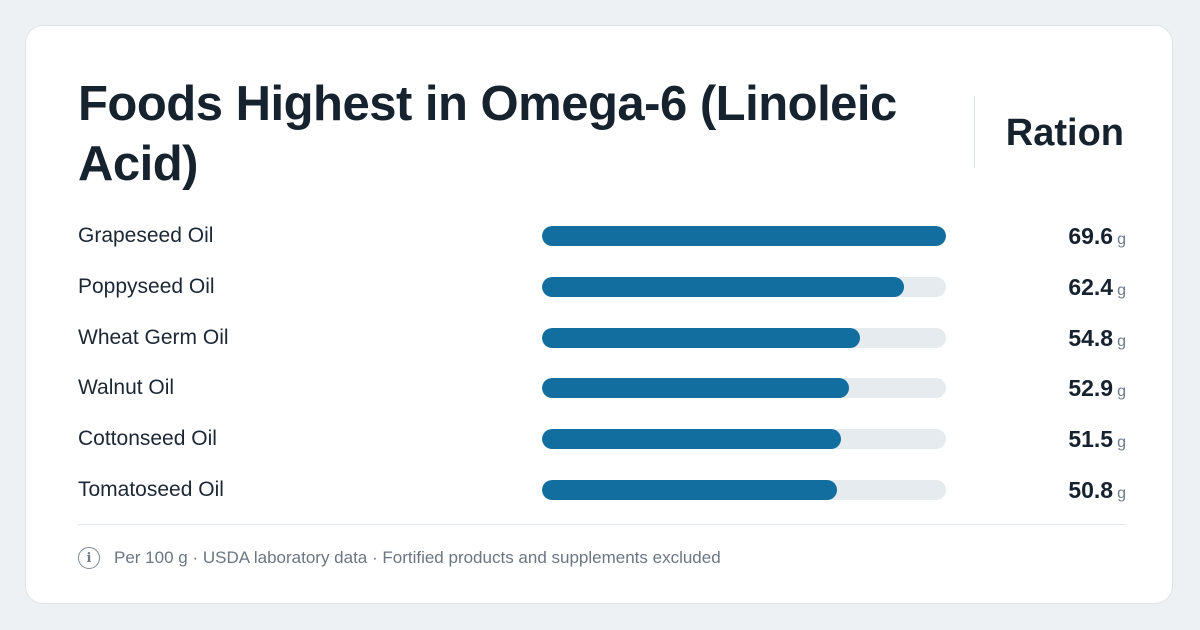 This screenshot has height=630, width=1200. I want to click on footer-divider, so click(602, 524).